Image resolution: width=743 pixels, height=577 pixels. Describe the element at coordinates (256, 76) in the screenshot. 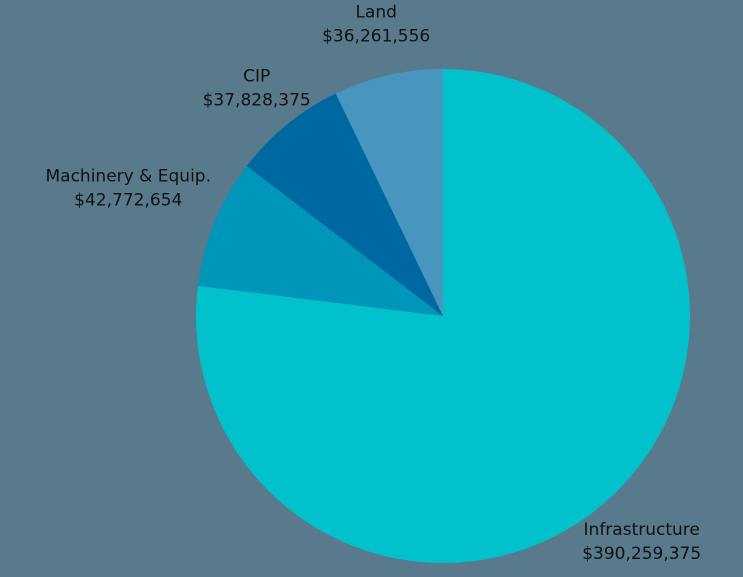

I see `slice-label: CIP` at that location.